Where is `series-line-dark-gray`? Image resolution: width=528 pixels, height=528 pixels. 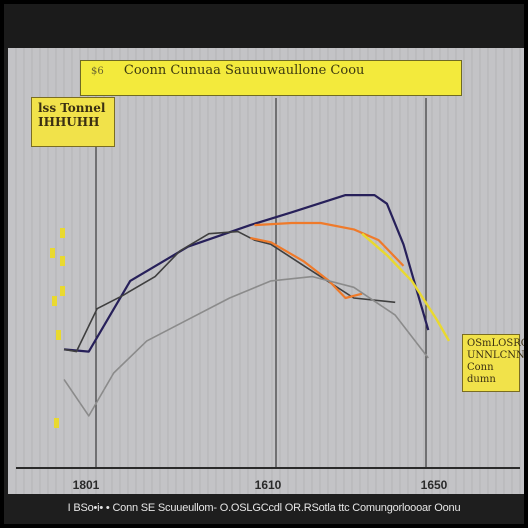
series-line-dark-gray is located at coordinates (229, 291).